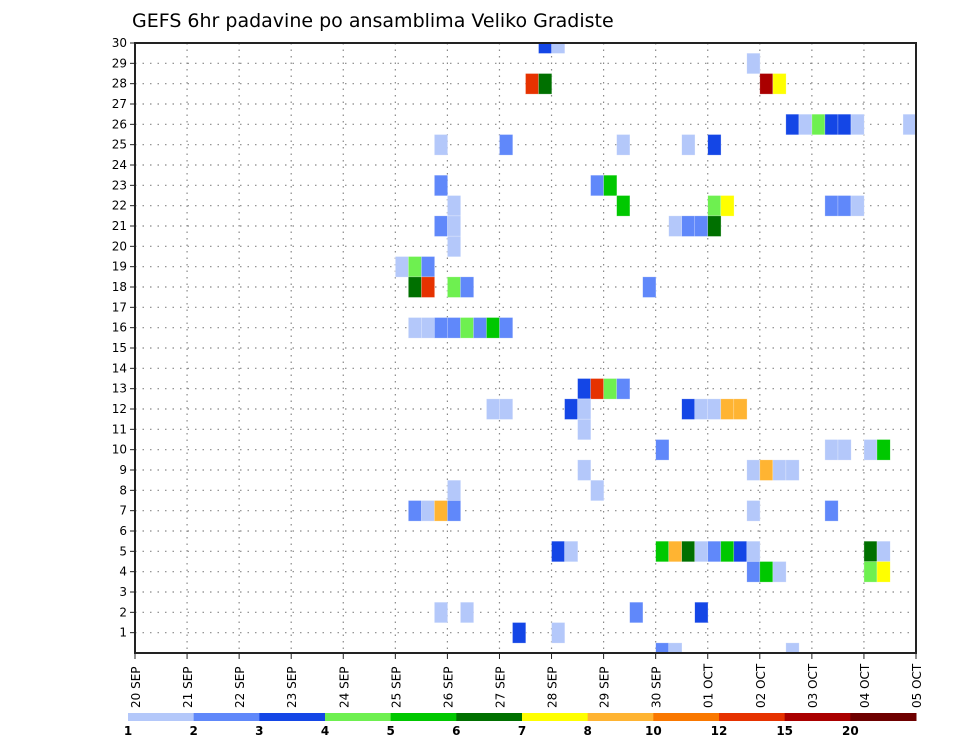 The width and height of the screenshot is (960, 742). What do you see at coordinates (850, 731) in the screenshot?
I see `colorbar-label: 20` at bounding box center [850, 731].